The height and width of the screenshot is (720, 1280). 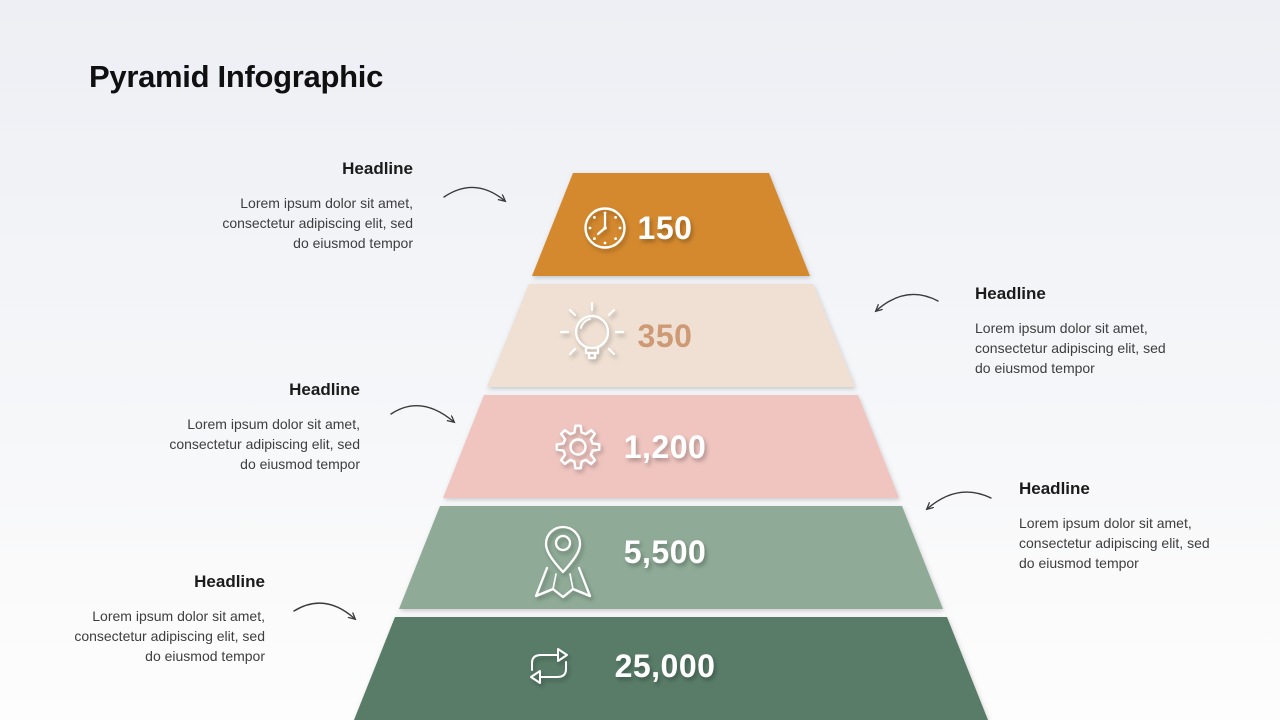 What do you see at coordinates (1054, 488) in the screenshot?
I see `callout-4-headline: Headline` at bounding box center [1054, 488].